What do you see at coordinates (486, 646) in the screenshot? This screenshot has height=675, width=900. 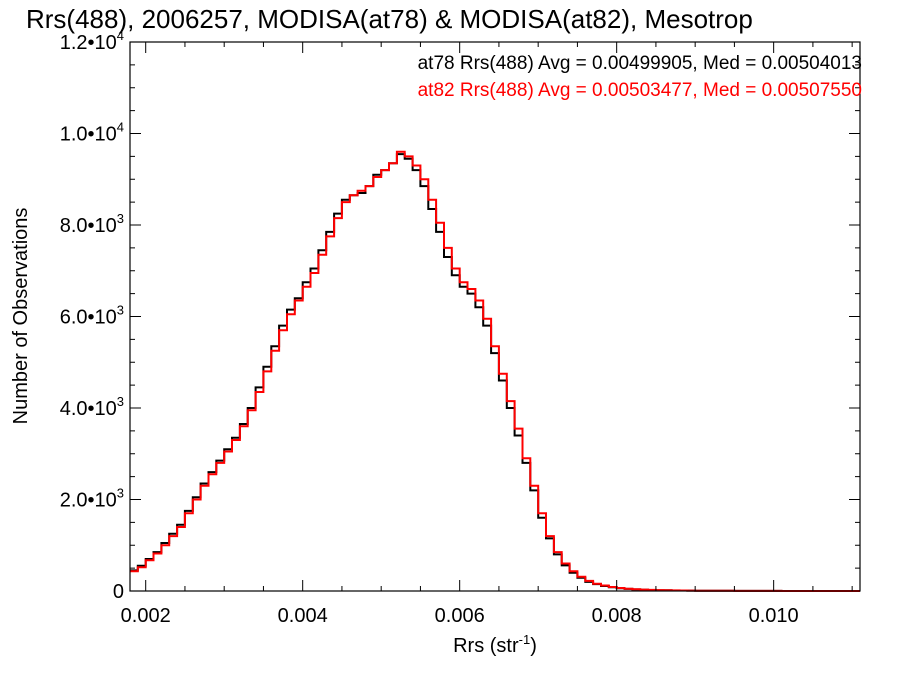 I see `x-axis-label-main: Rrs (str` at bounding box center [486, 646].